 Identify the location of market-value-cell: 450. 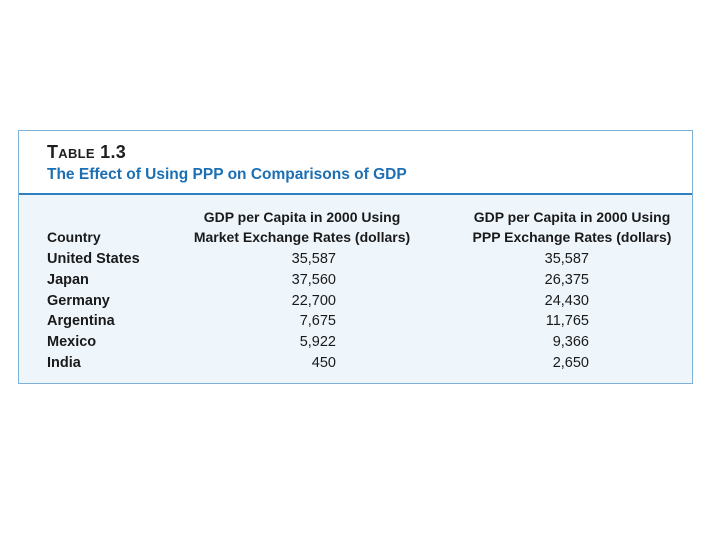
(323, 363).